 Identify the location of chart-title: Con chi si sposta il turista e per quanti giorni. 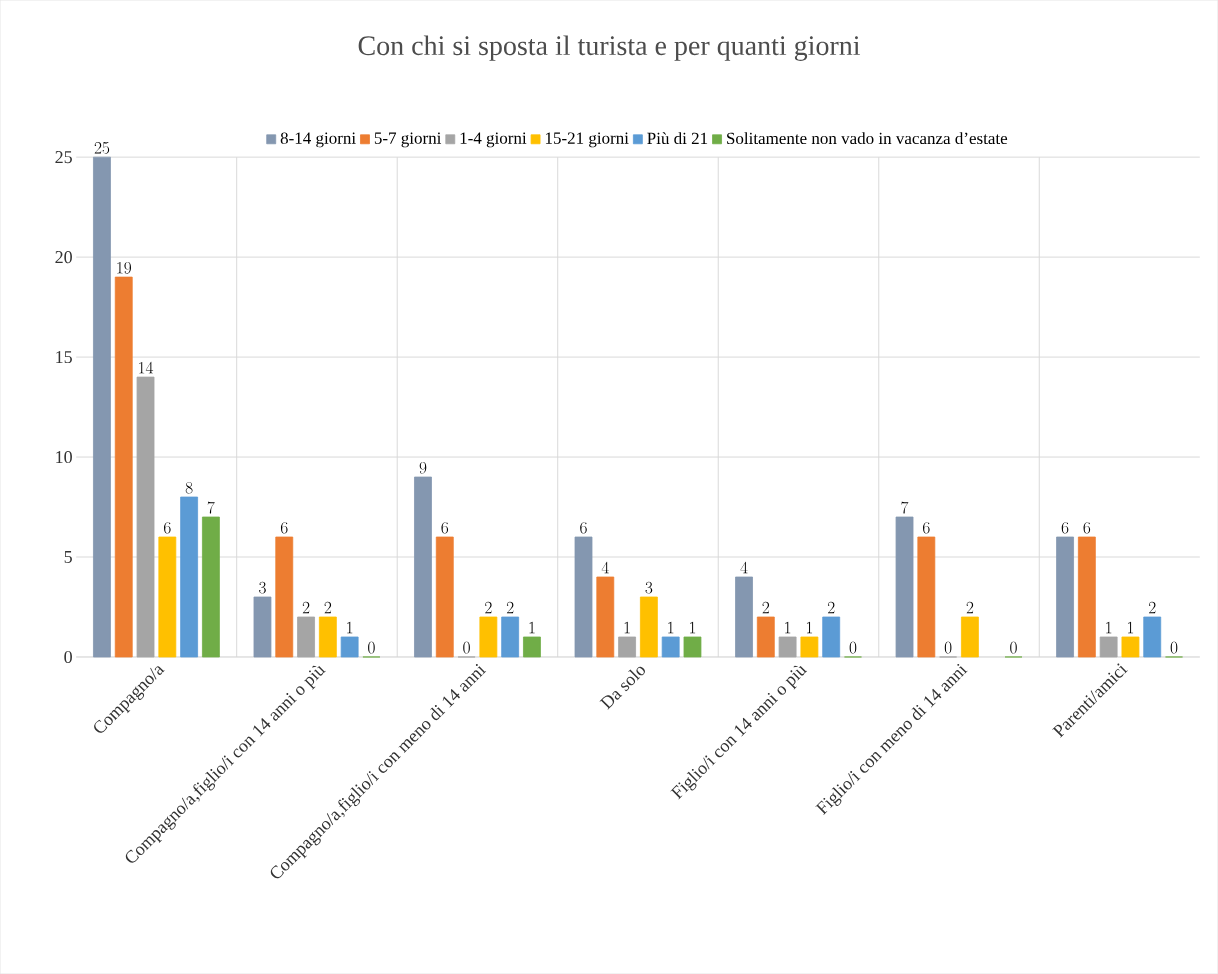
(609, 48).